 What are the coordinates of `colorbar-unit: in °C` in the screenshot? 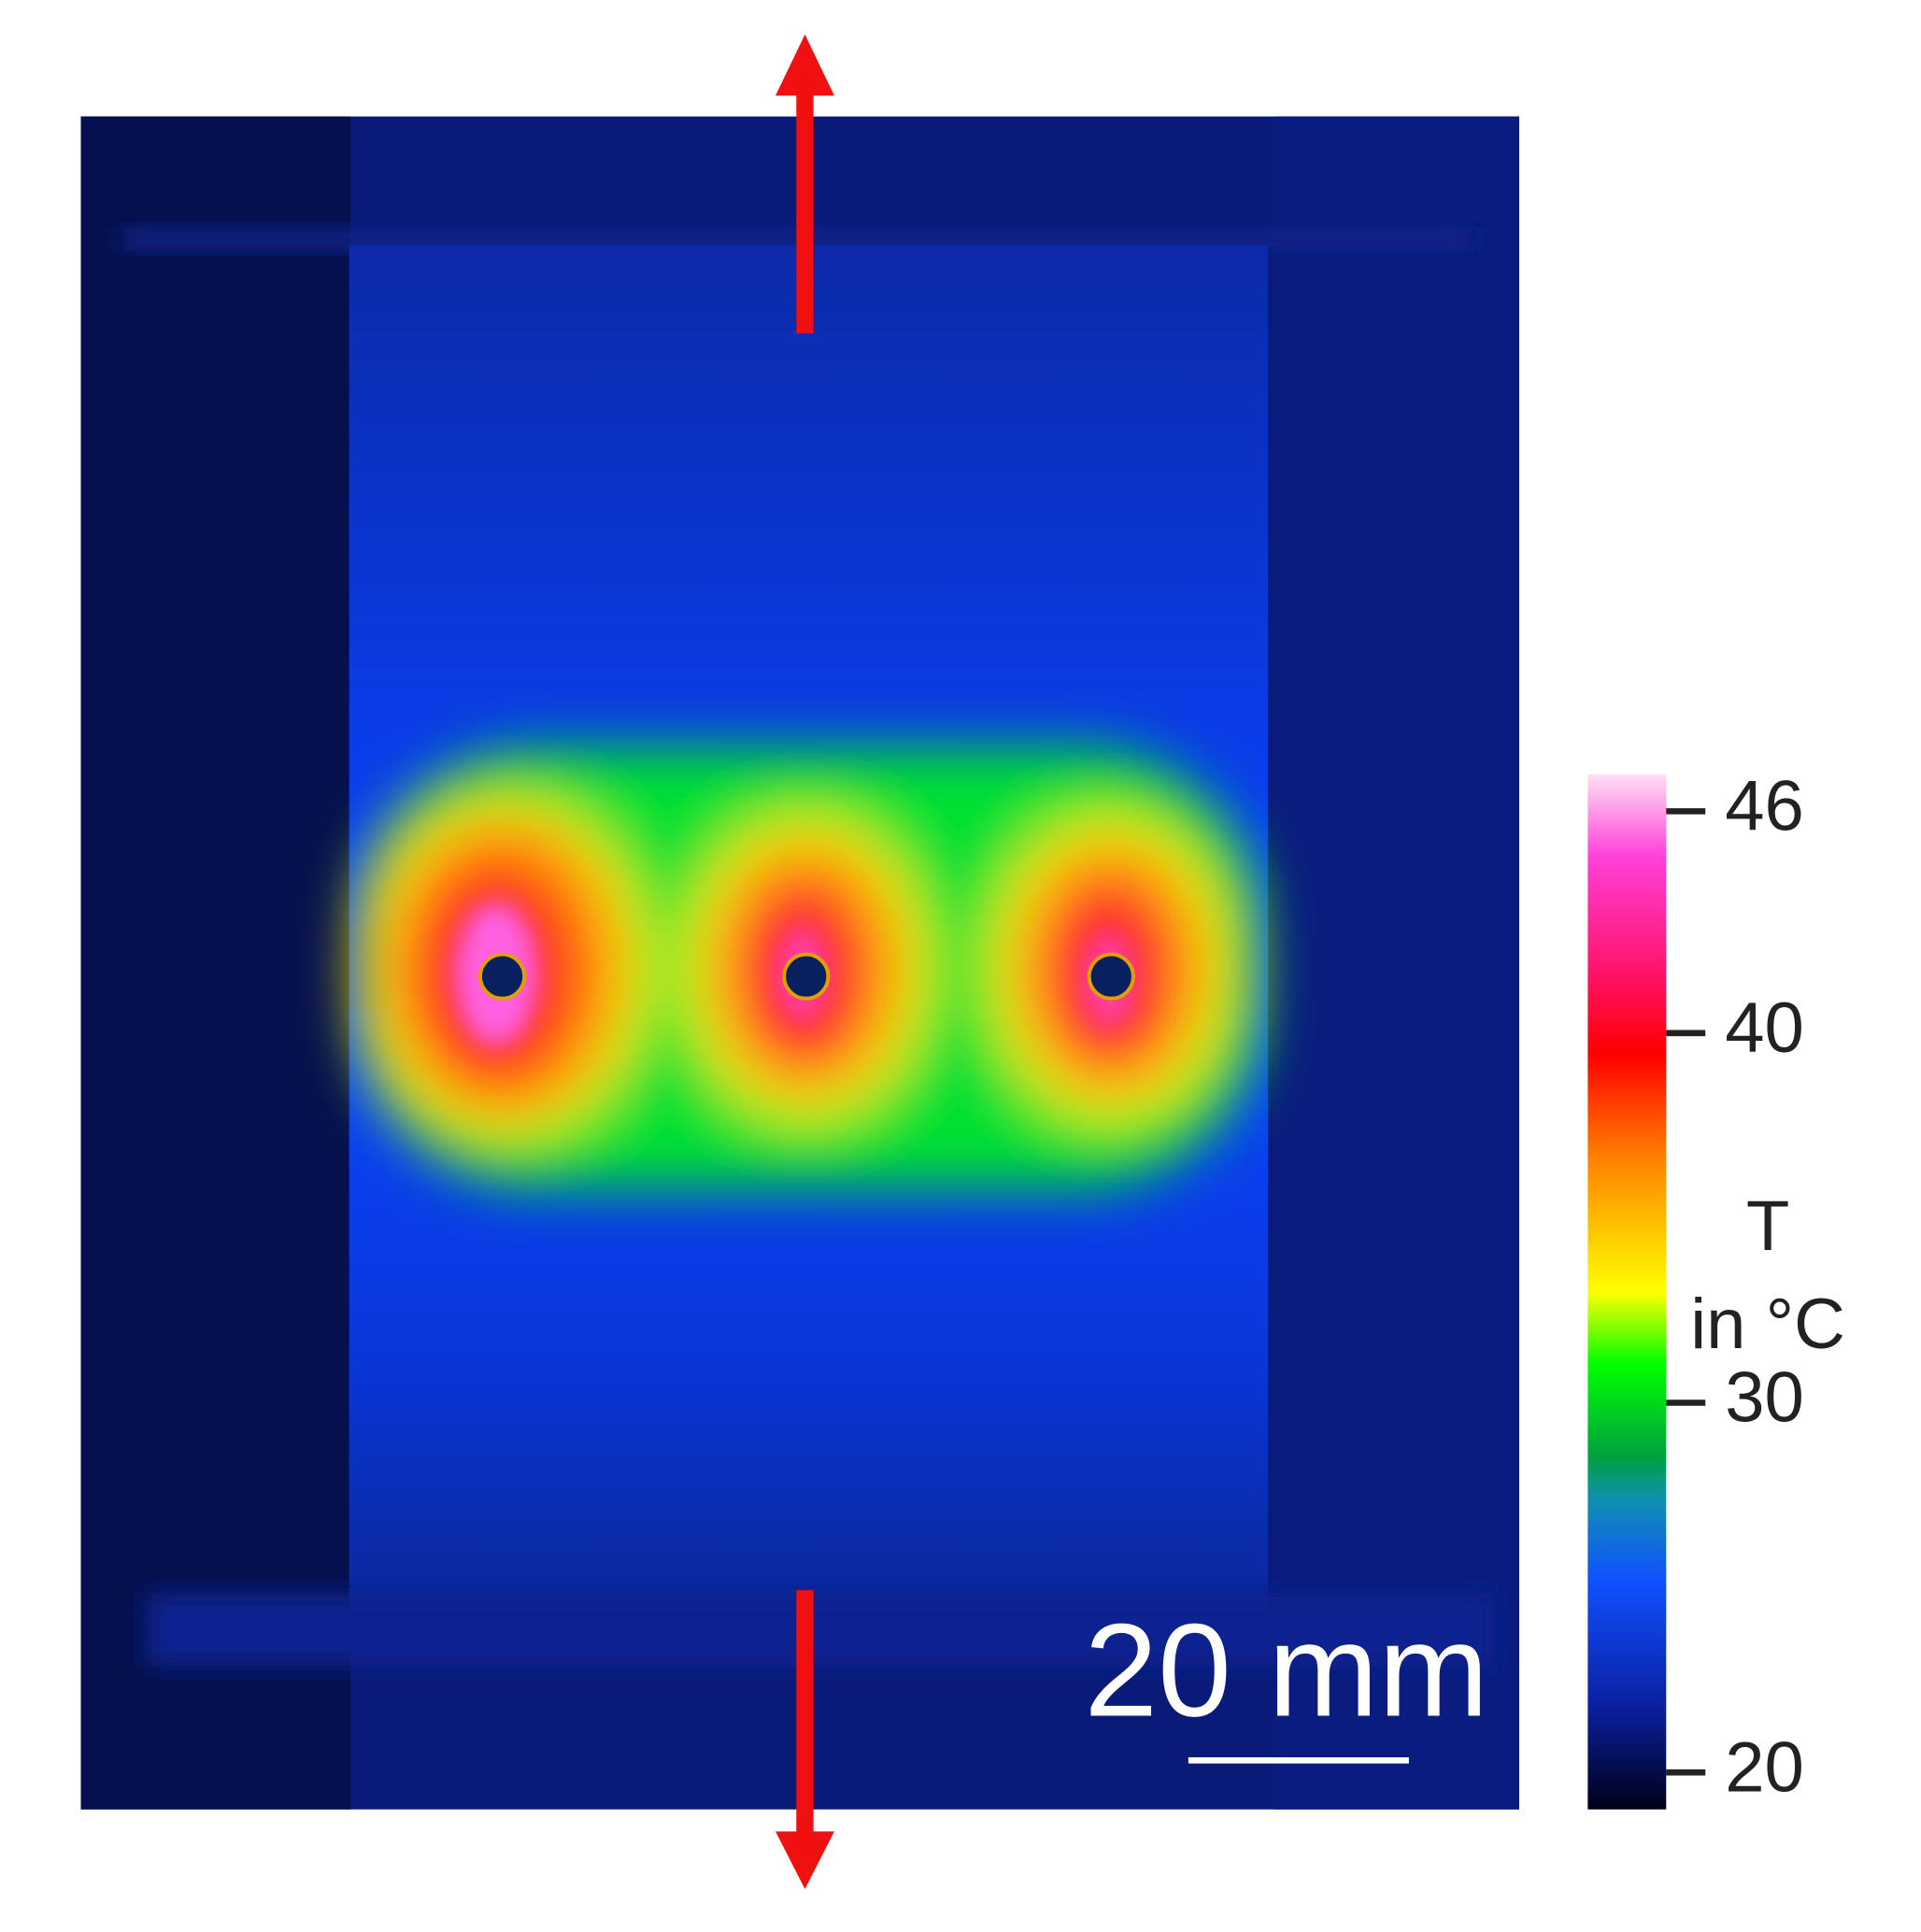 It's located at (1768, 1324).